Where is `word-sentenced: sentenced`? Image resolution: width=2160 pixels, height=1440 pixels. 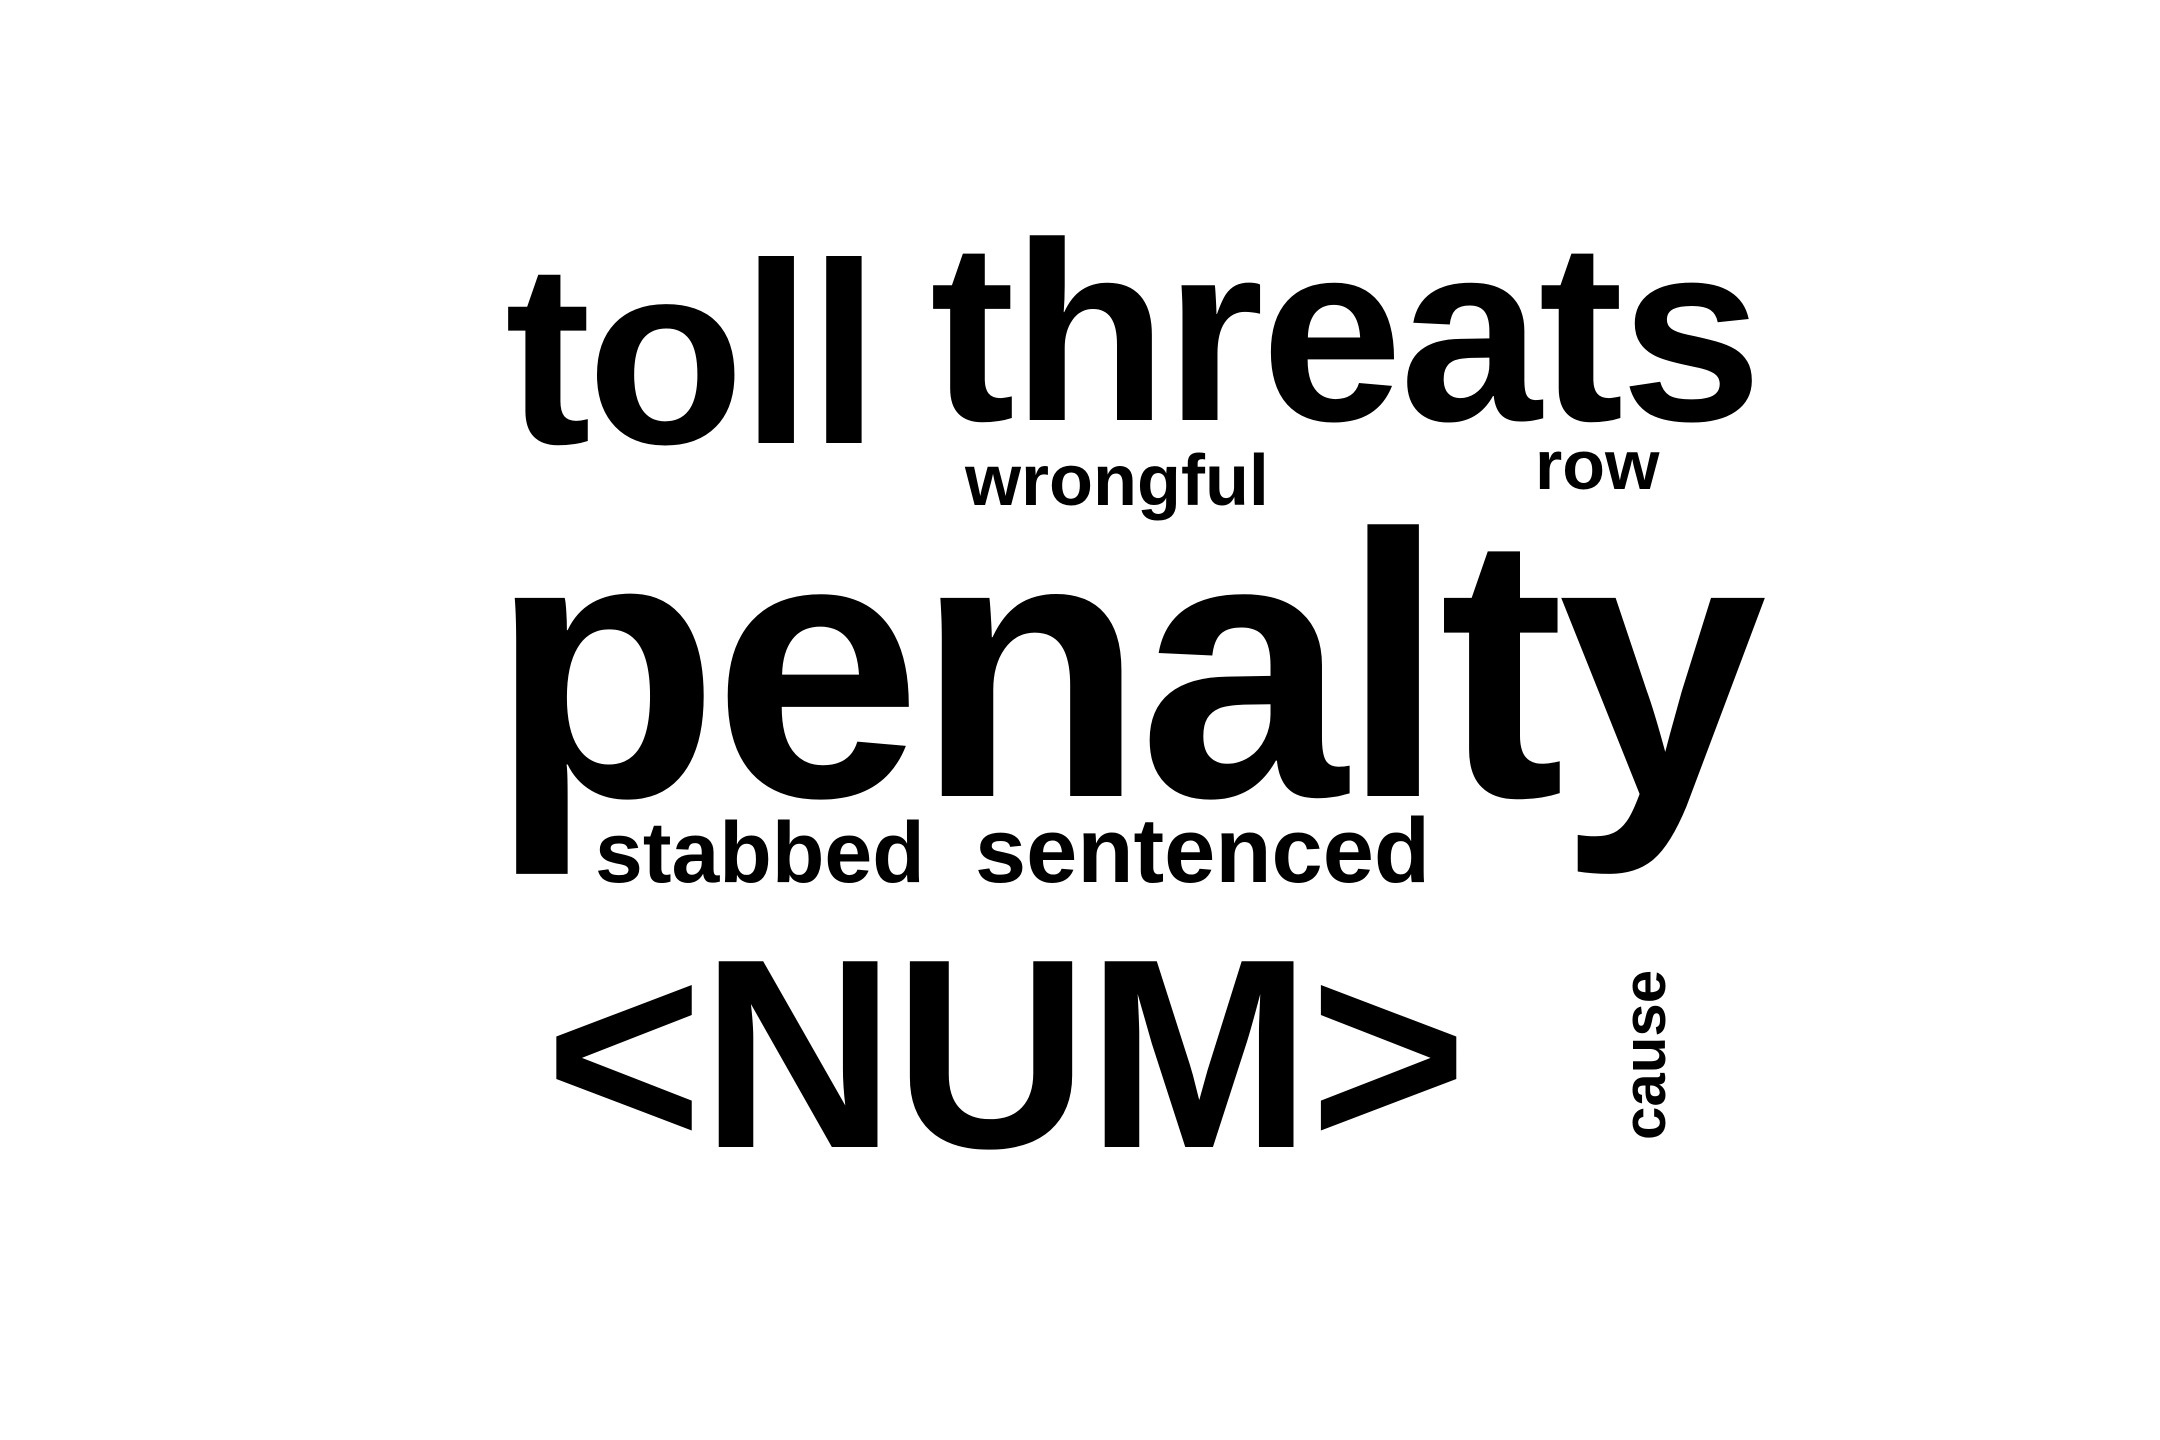
word-sentenced: sentenced is located at coordinates (1203, 851).